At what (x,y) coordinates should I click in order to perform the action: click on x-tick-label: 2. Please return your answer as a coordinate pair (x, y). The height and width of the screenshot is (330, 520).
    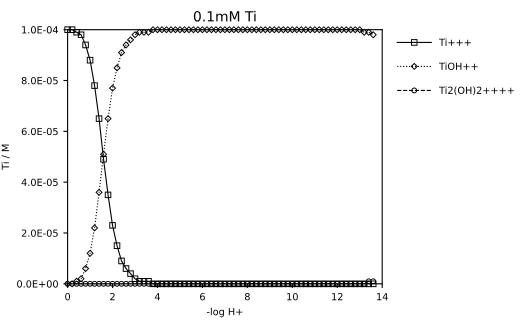
    Looking at the image, I should click on (112, 296).